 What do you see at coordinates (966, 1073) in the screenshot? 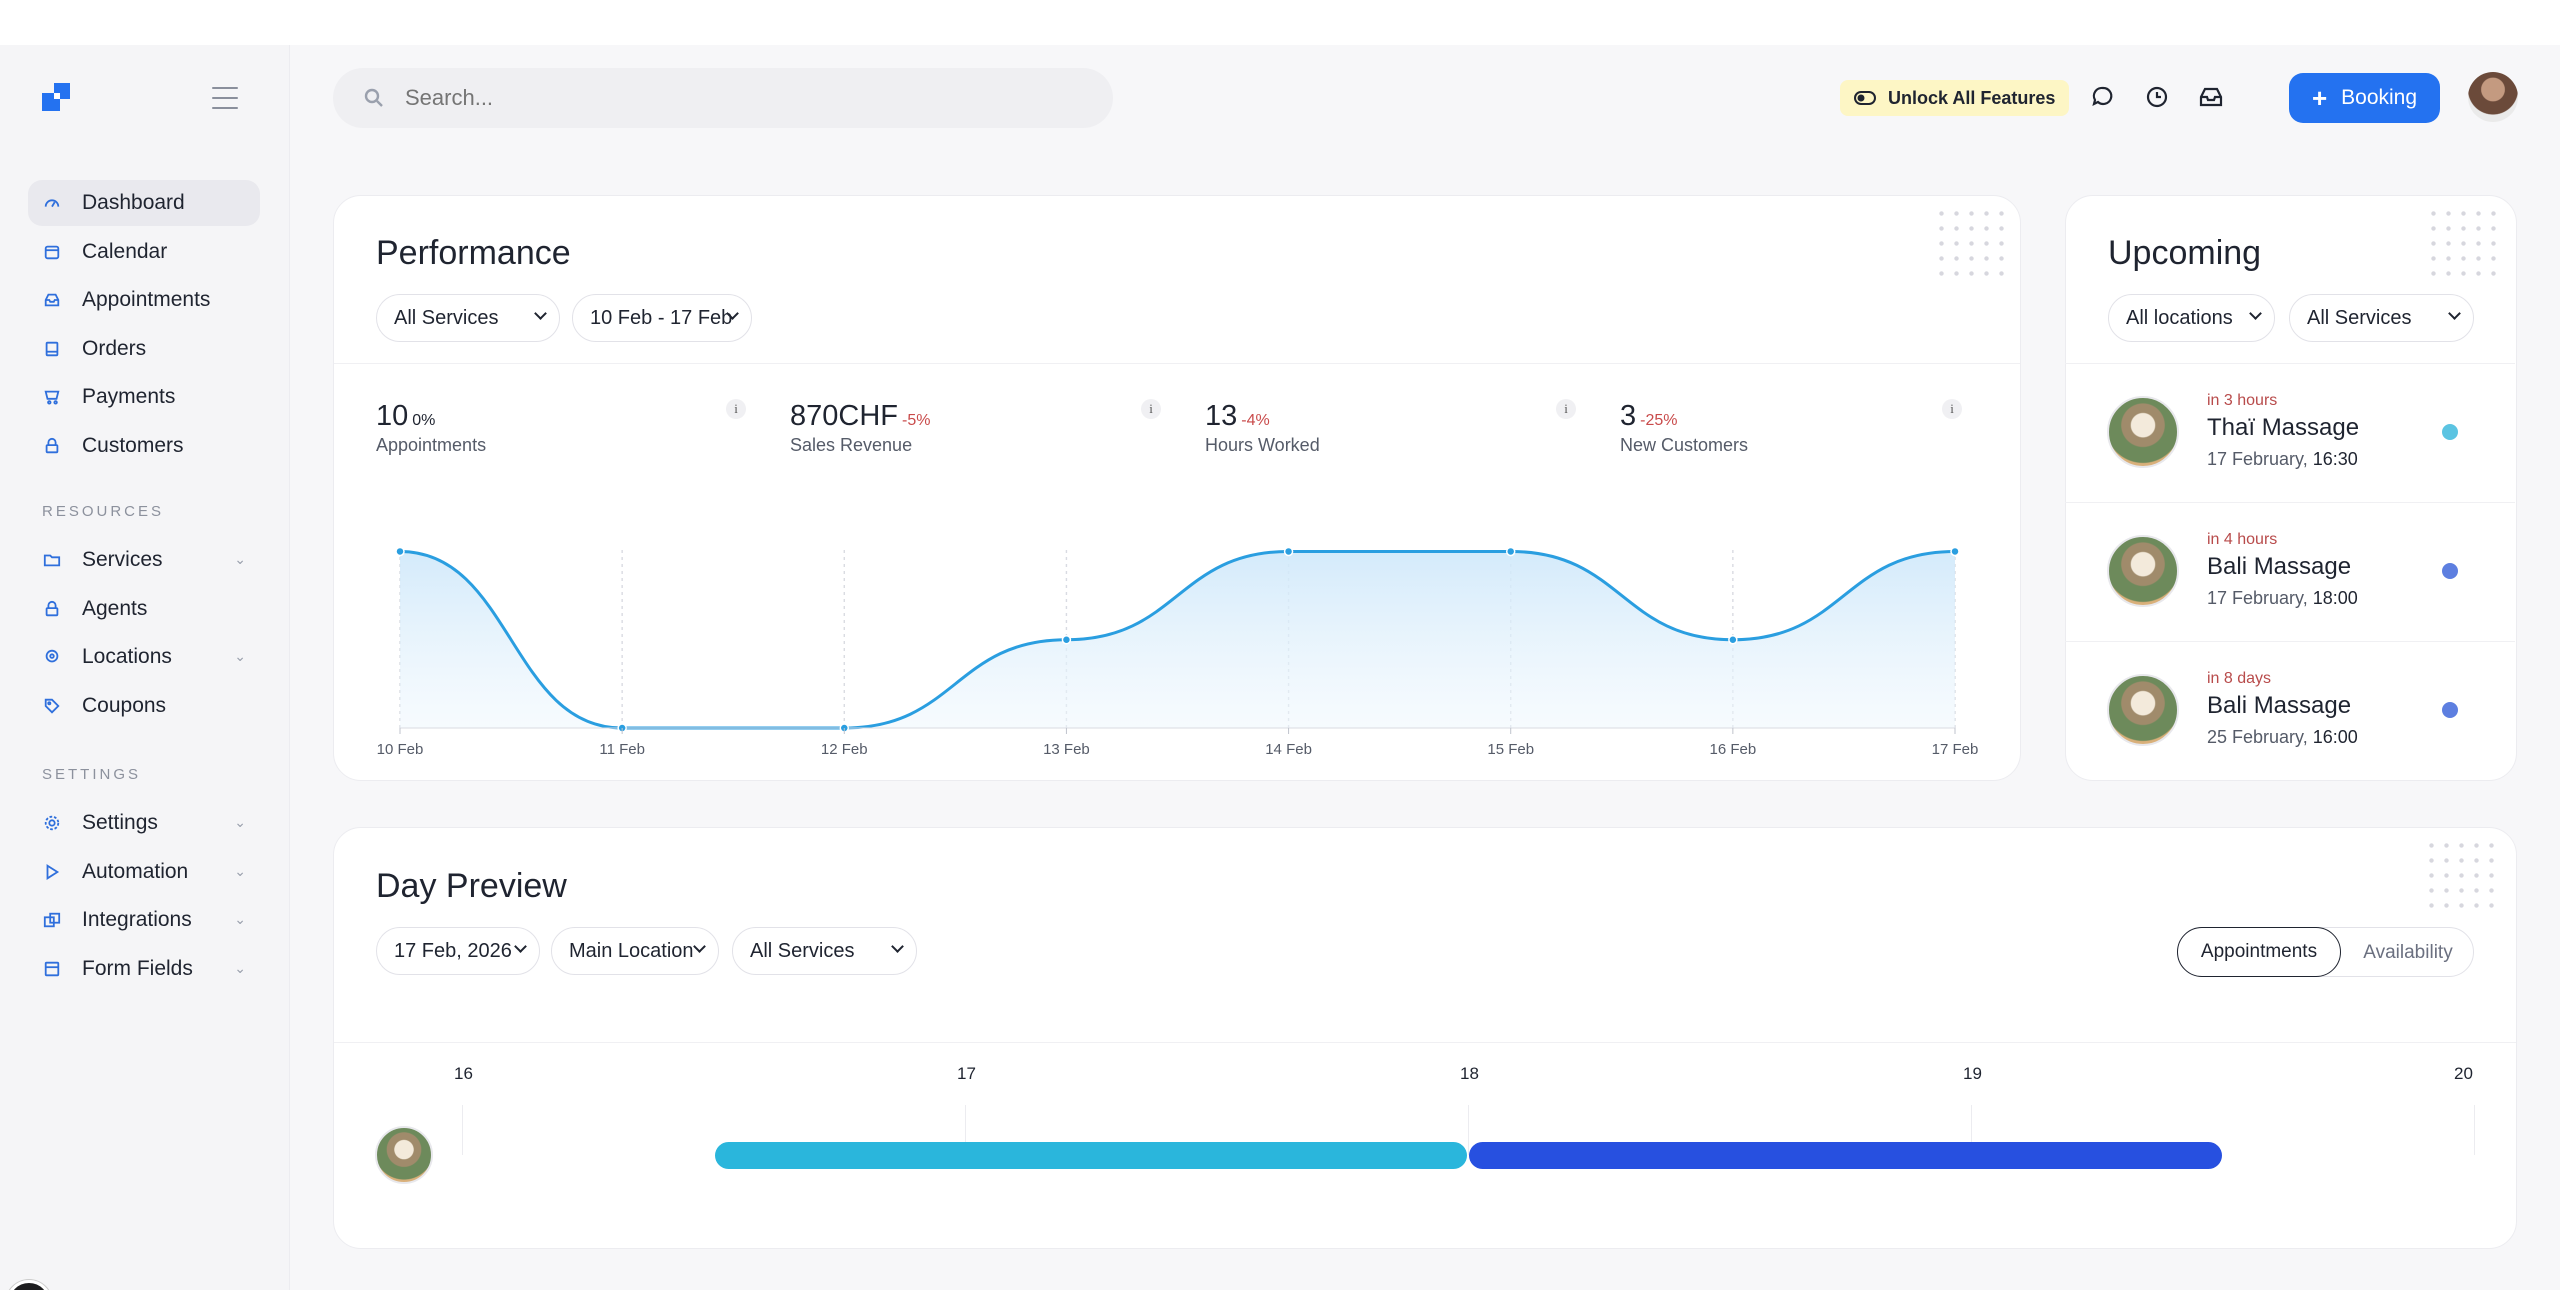
I see `hour-label: 17` at bounding box center [966, 1073].